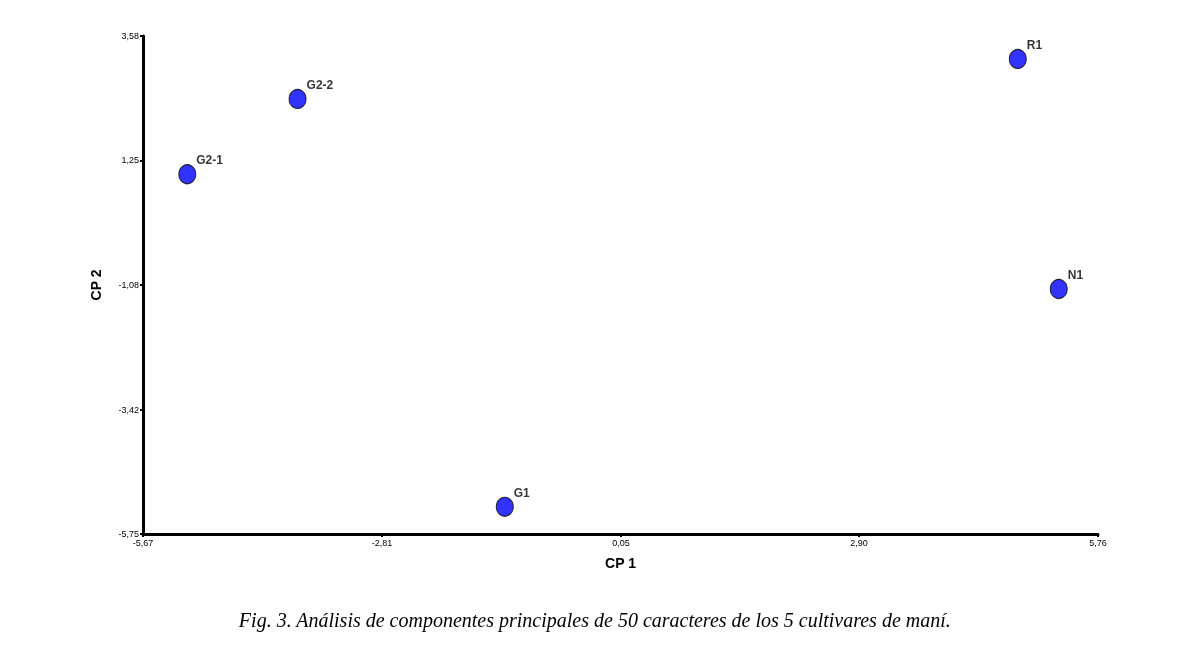 The image size is (1190, 657). Describe the element at coordinates (594, 620) in the screenshot. I see `caption: Fig. 3. Análisis de componentes principales de 50 caracteres de los 5 cultivares de maní.` at that location.